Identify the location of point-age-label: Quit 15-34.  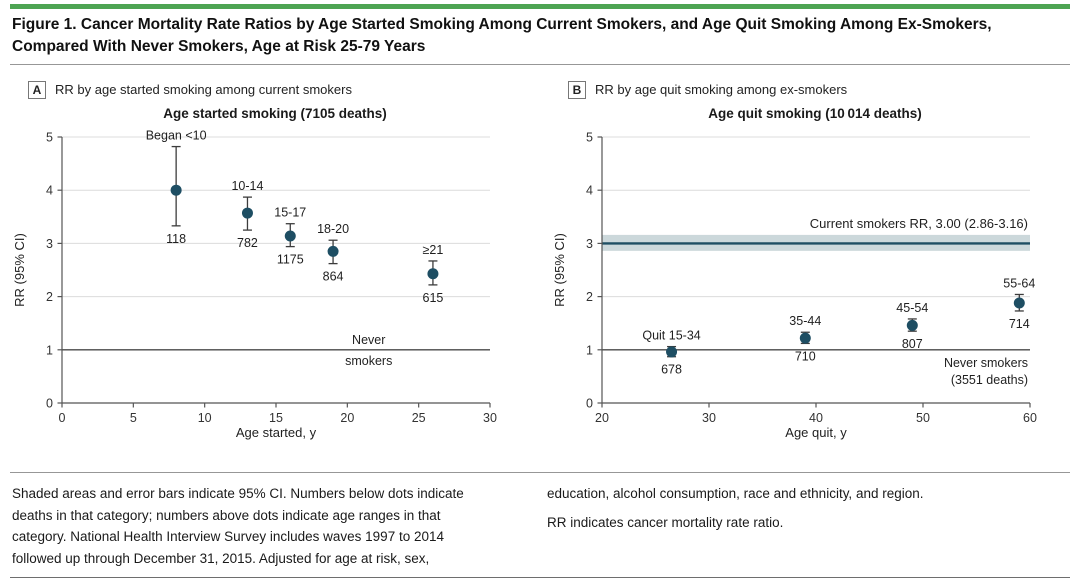
(671, 336).